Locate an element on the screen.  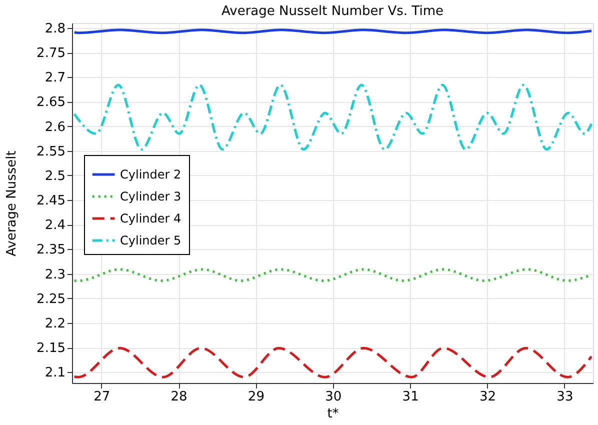
x-tick-label: 32 is located at coordinates (487, 397).